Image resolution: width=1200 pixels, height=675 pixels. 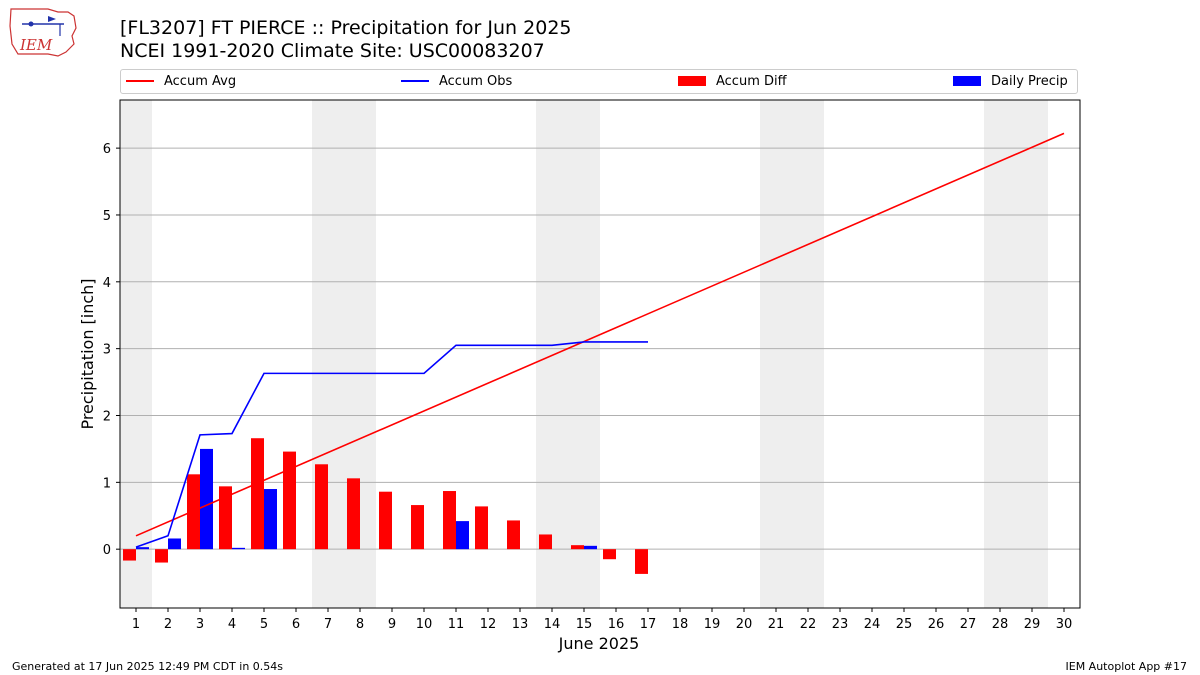 I want to click on y-tick-label: 4, so click(x=107, y=283).